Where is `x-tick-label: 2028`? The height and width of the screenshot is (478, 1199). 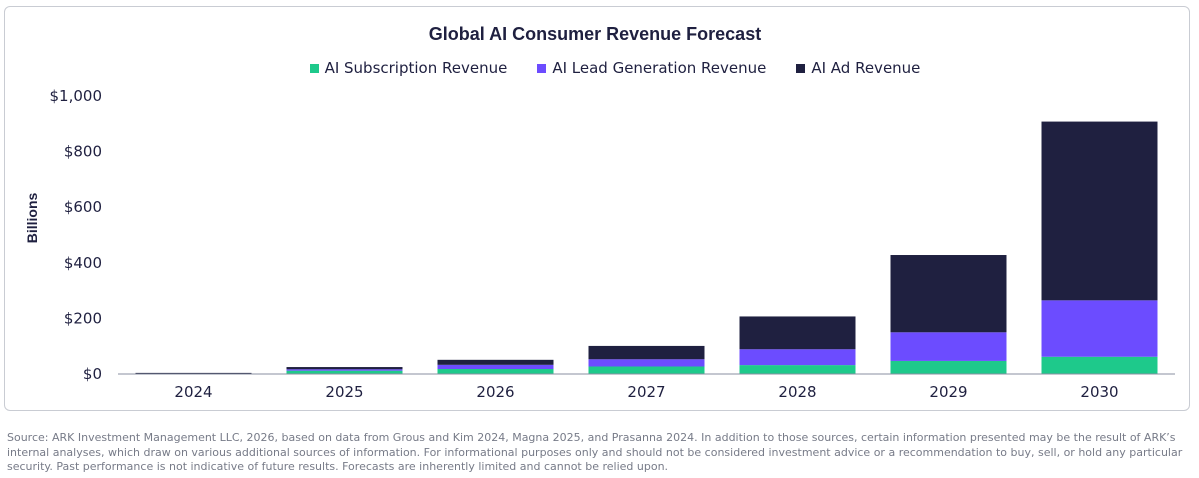
x-tick-label: 2028 is located at coordinates (797, 392).